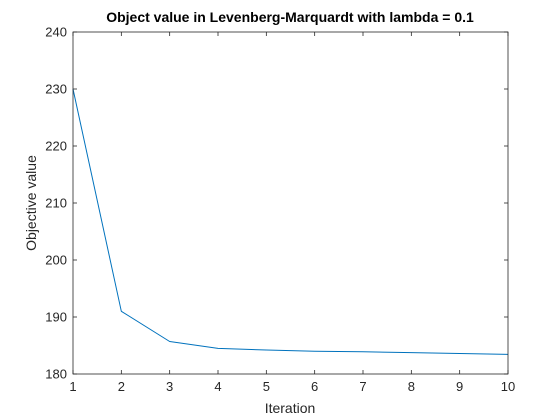  Describe the element at coordinates (508, 386) in the screenshot. I see `x-tick-label: 10` at that location.